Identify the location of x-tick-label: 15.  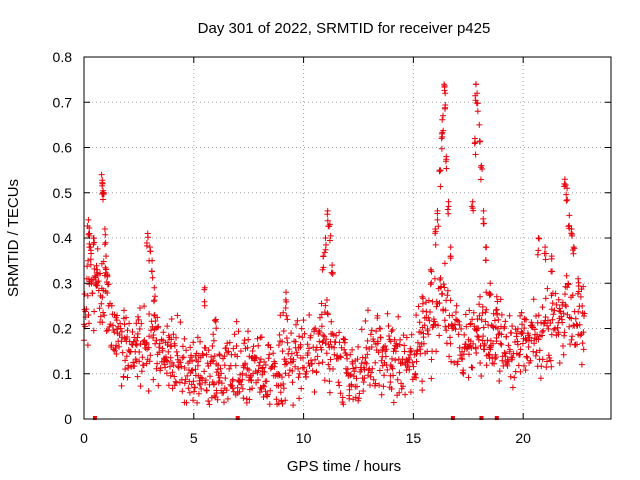
(414, 438).